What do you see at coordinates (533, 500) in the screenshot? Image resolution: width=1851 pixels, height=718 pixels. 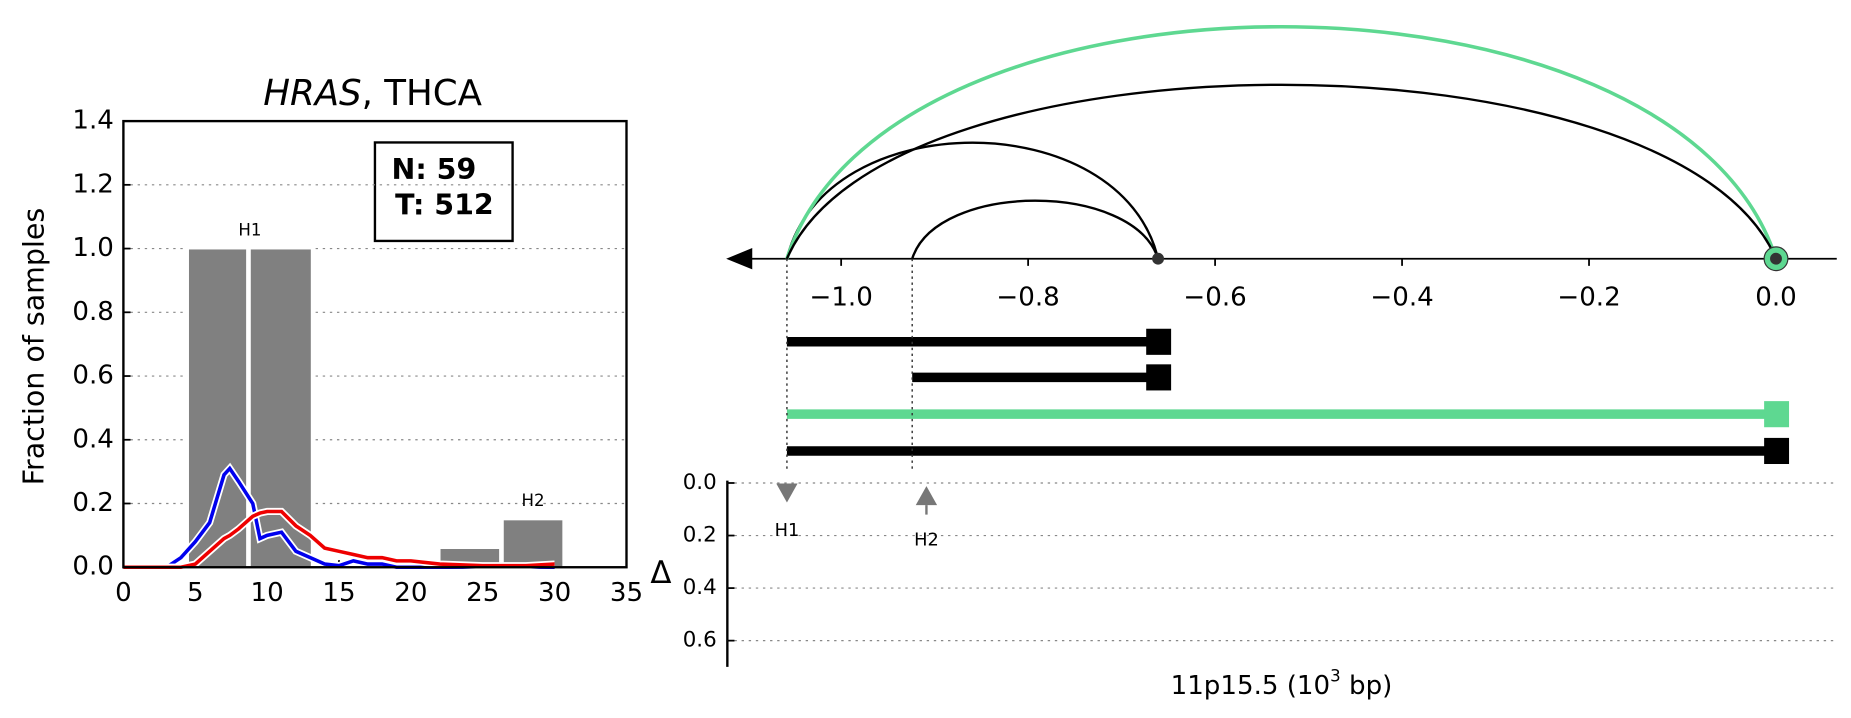 I see `group-label: H2` at bounding box center [533, 500].